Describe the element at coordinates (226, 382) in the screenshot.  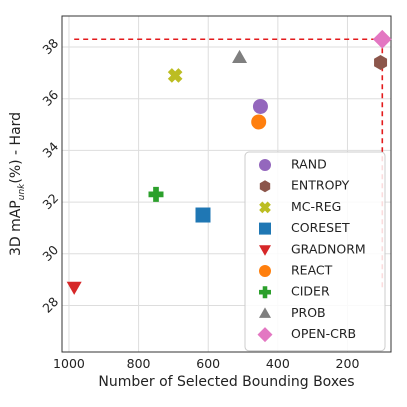
I see `x-axis-label: Number of Selected Bounding Boxes` at that location.